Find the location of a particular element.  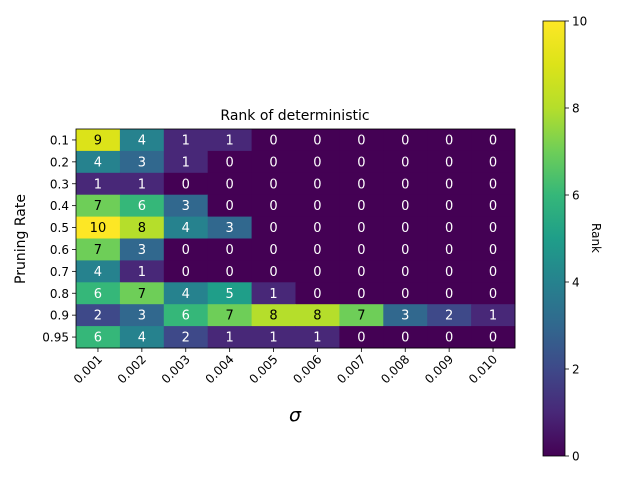

cell-value-label: 2 is located at coordinates (449, 316).